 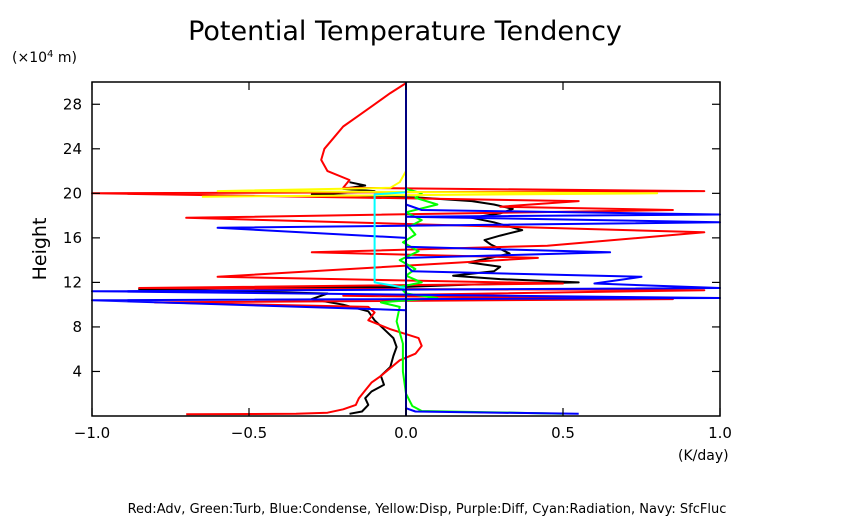 I want to click on x-tick-label: 1.0, so click(x=720, y=433).